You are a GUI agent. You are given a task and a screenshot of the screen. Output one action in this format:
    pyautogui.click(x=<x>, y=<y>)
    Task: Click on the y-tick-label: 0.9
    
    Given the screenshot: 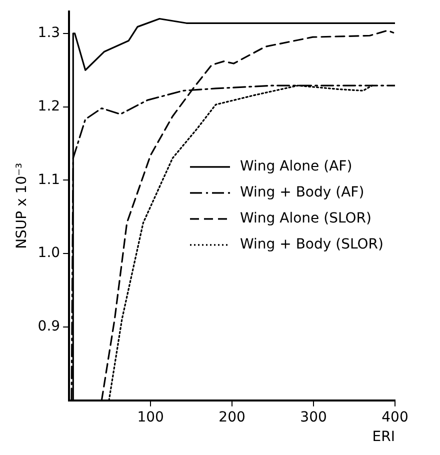 What is the action you would take?
    pyautogui.click(x=49, y=326)
    